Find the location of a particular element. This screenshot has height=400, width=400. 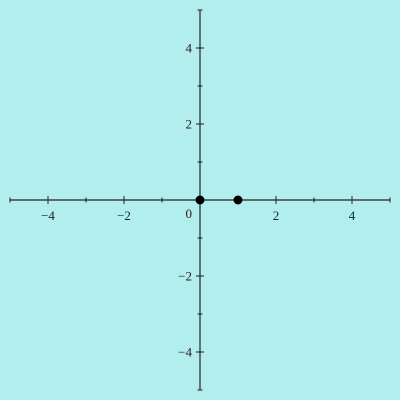

data-points is located at coordinates (219, 200).